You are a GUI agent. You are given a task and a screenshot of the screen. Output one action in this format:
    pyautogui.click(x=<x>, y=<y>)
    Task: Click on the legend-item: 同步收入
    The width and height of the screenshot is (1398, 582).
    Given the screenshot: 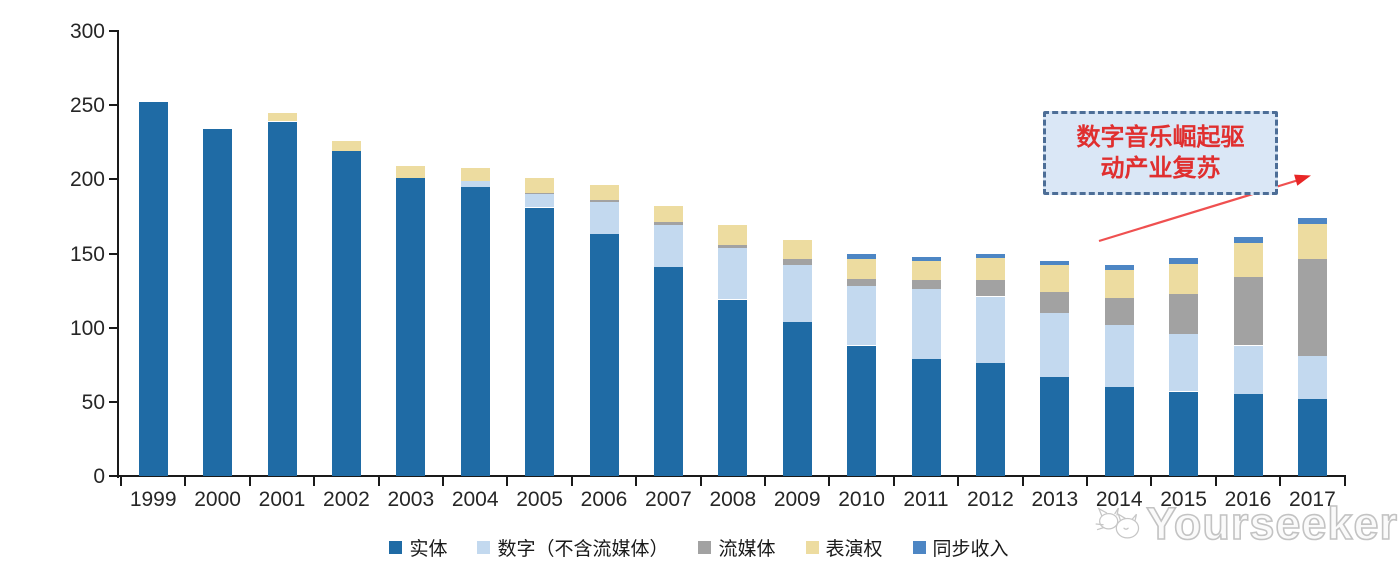 What is the action you would take?
    pyautogui.click(x=960, y=547)
    